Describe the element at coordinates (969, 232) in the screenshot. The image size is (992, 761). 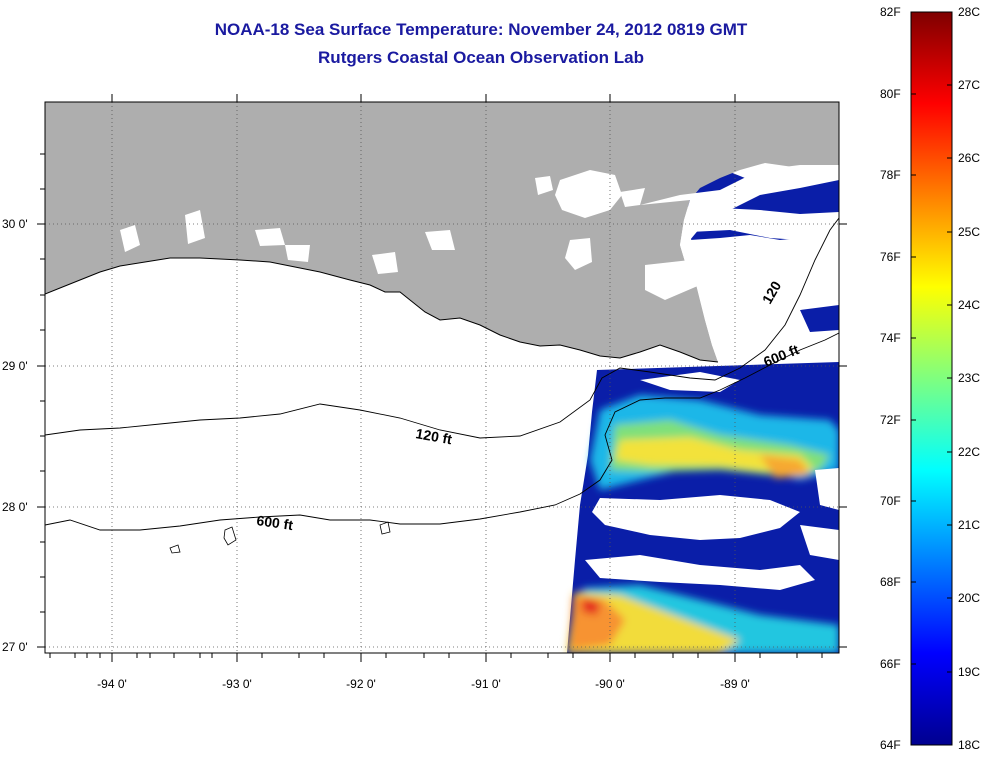
I see `colorbar-label-25c: 25C` at that location.